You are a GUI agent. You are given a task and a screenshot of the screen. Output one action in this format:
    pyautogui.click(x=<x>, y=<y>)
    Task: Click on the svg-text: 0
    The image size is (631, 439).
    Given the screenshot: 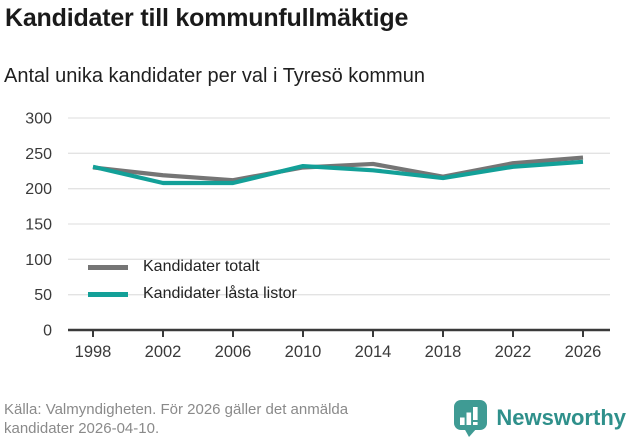 What is the action you would take?
    pyautogui.click(x=47, y=331)
    